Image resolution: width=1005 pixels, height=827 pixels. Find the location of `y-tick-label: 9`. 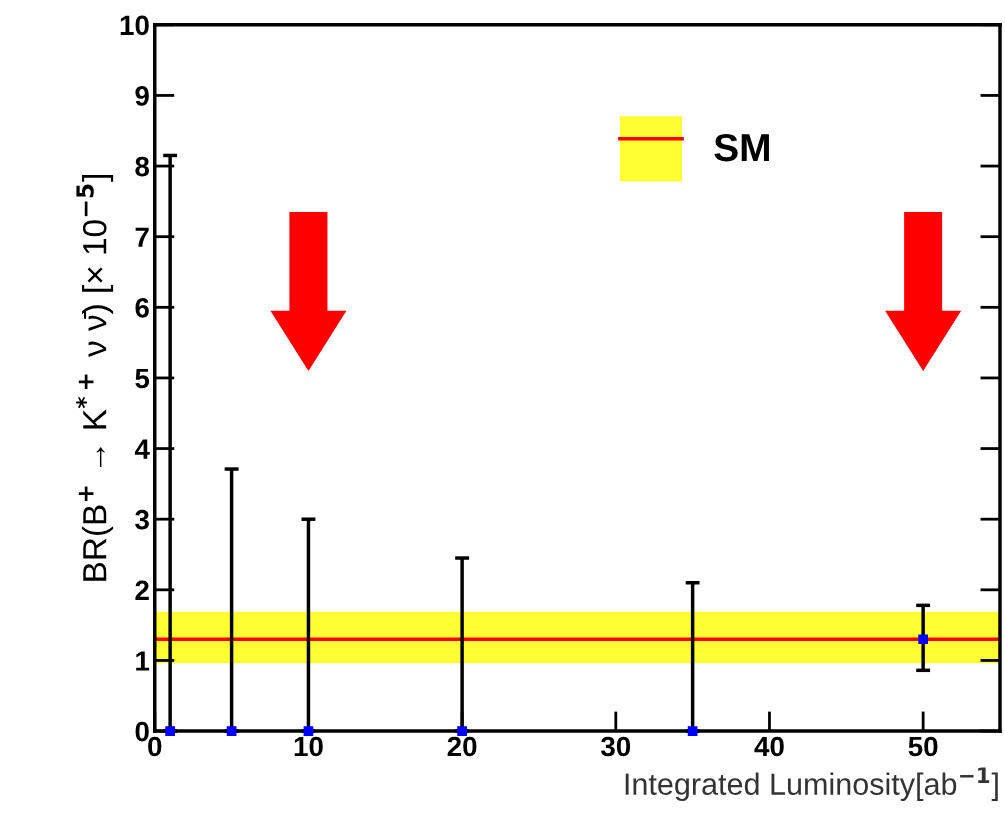

y-tick-label: 9 is located at coordinates (142, 96).